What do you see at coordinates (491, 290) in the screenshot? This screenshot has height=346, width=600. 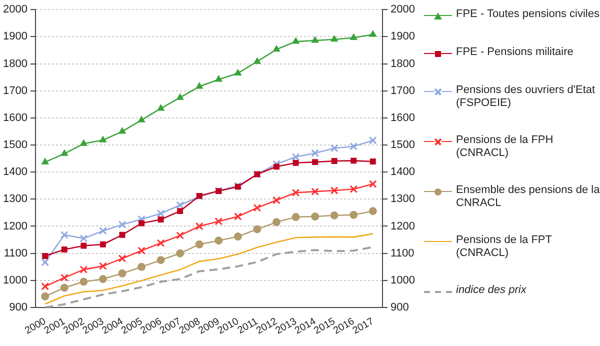 I see `legend-label: indice des prix` at bounding box center [491, 290].